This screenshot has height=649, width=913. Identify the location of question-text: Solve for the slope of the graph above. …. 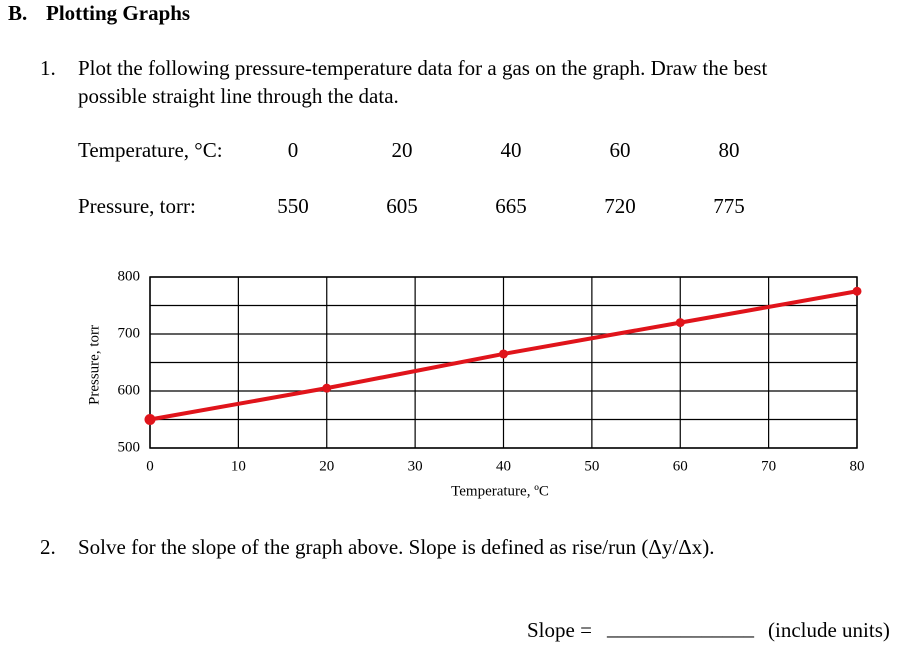
(396, 547).